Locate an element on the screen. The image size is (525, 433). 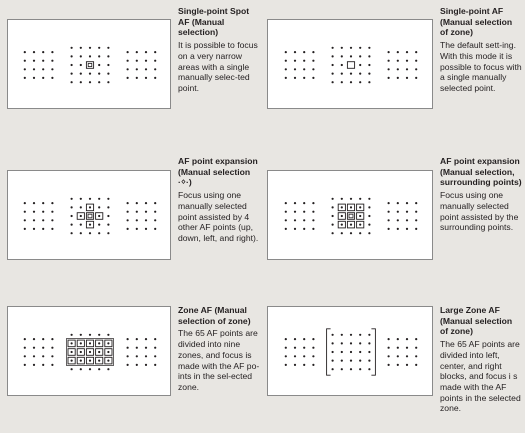
panel-title: Large Zone AF (Manual selection of zone) is located at coordinates (476, 321).